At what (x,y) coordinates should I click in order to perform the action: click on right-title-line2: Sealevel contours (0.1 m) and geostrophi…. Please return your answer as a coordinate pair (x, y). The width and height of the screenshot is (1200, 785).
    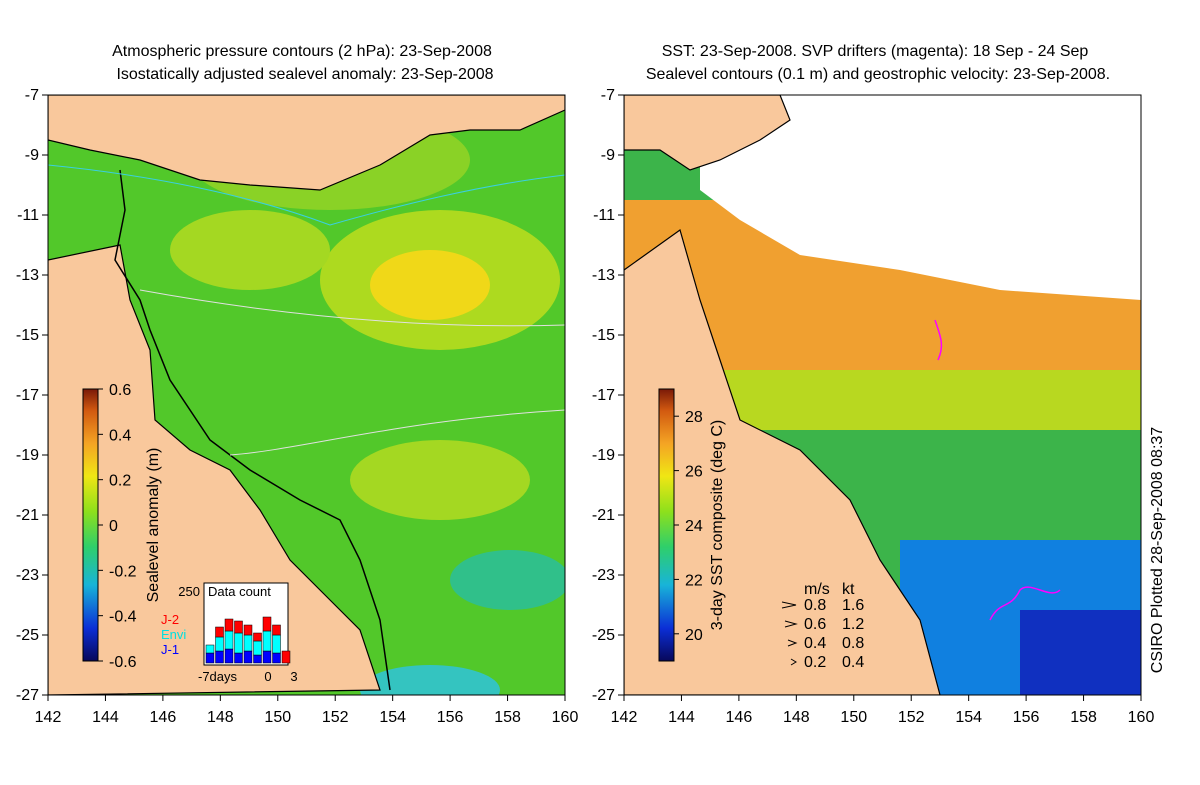
    Looking at the image, I should click on (878, 74).